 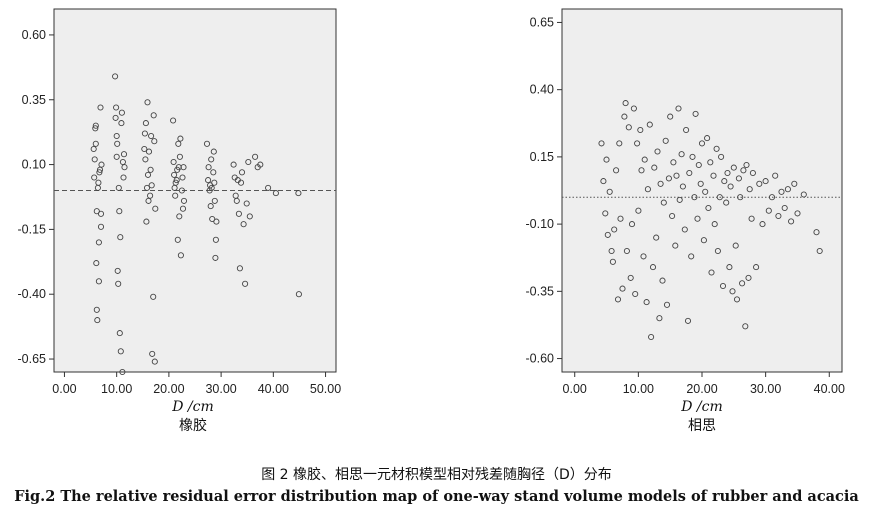 What do you see at coordinates (540, 224) in the screenshot?
I see `y-tick-label: -0.10` at bounding box center [540, 224].